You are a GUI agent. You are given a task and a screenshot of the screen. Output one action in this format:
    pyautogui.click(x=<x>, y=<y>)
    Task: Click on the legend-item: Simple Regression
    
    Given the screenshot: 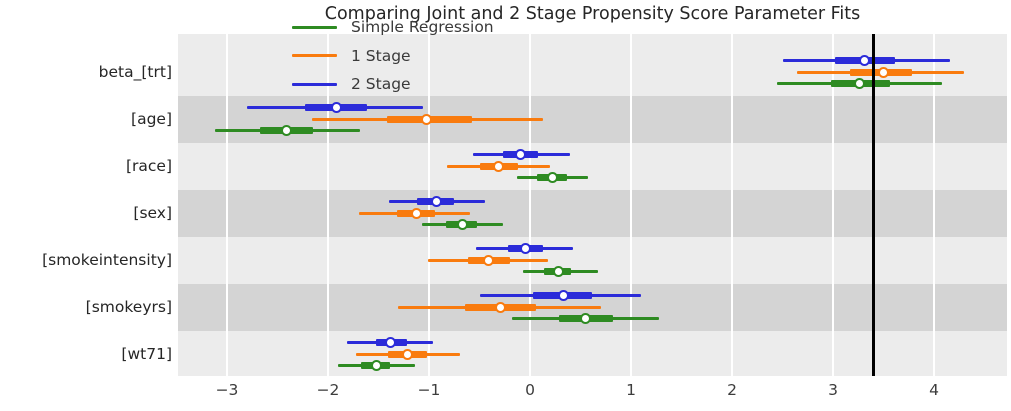 What is the action you would take?
    pyautogui.click(x=393, y=27)
    